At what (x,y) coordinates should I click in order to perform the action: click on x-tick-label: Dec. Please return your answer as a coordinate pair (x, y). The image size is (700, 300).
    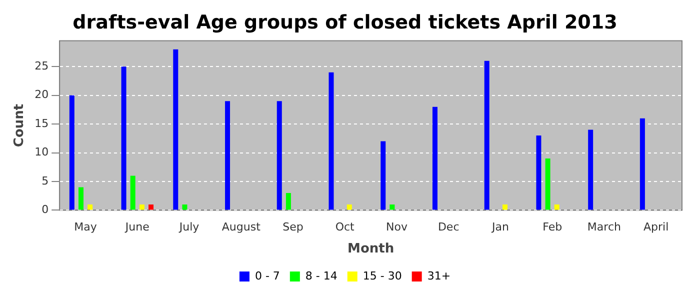
    Looking at the image, I should click on (449, 227).